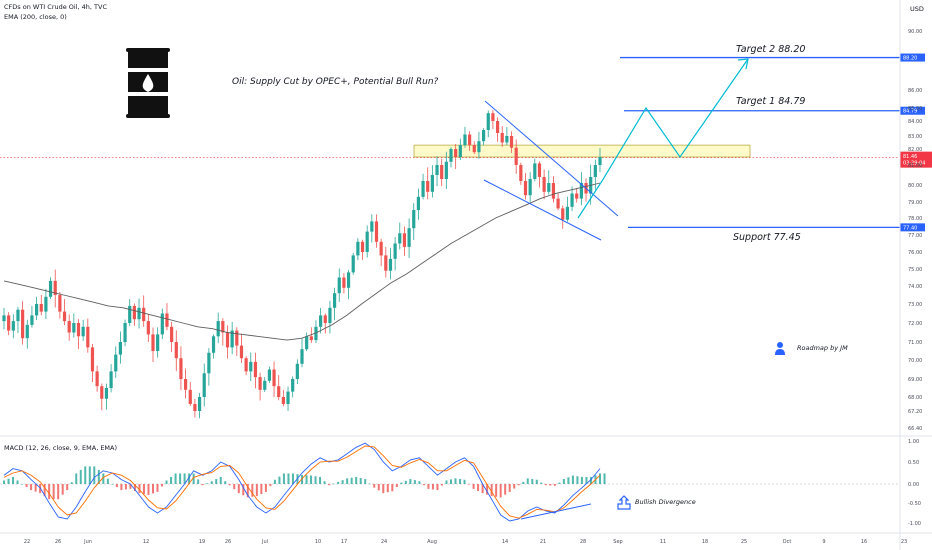 The image size is (932, 550). Describe the element at coordinates (917, 9) in the screenshot. I see `currency-label: USD` at that location.